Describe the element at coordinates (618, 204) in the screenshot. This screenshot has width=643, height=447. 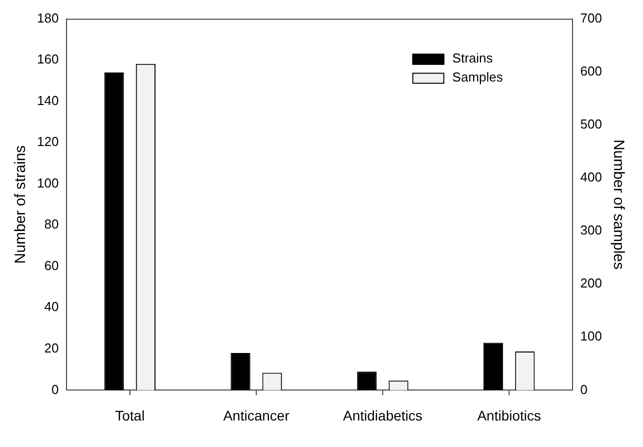
I see `y2-axis-title: Number of samples` at that location.